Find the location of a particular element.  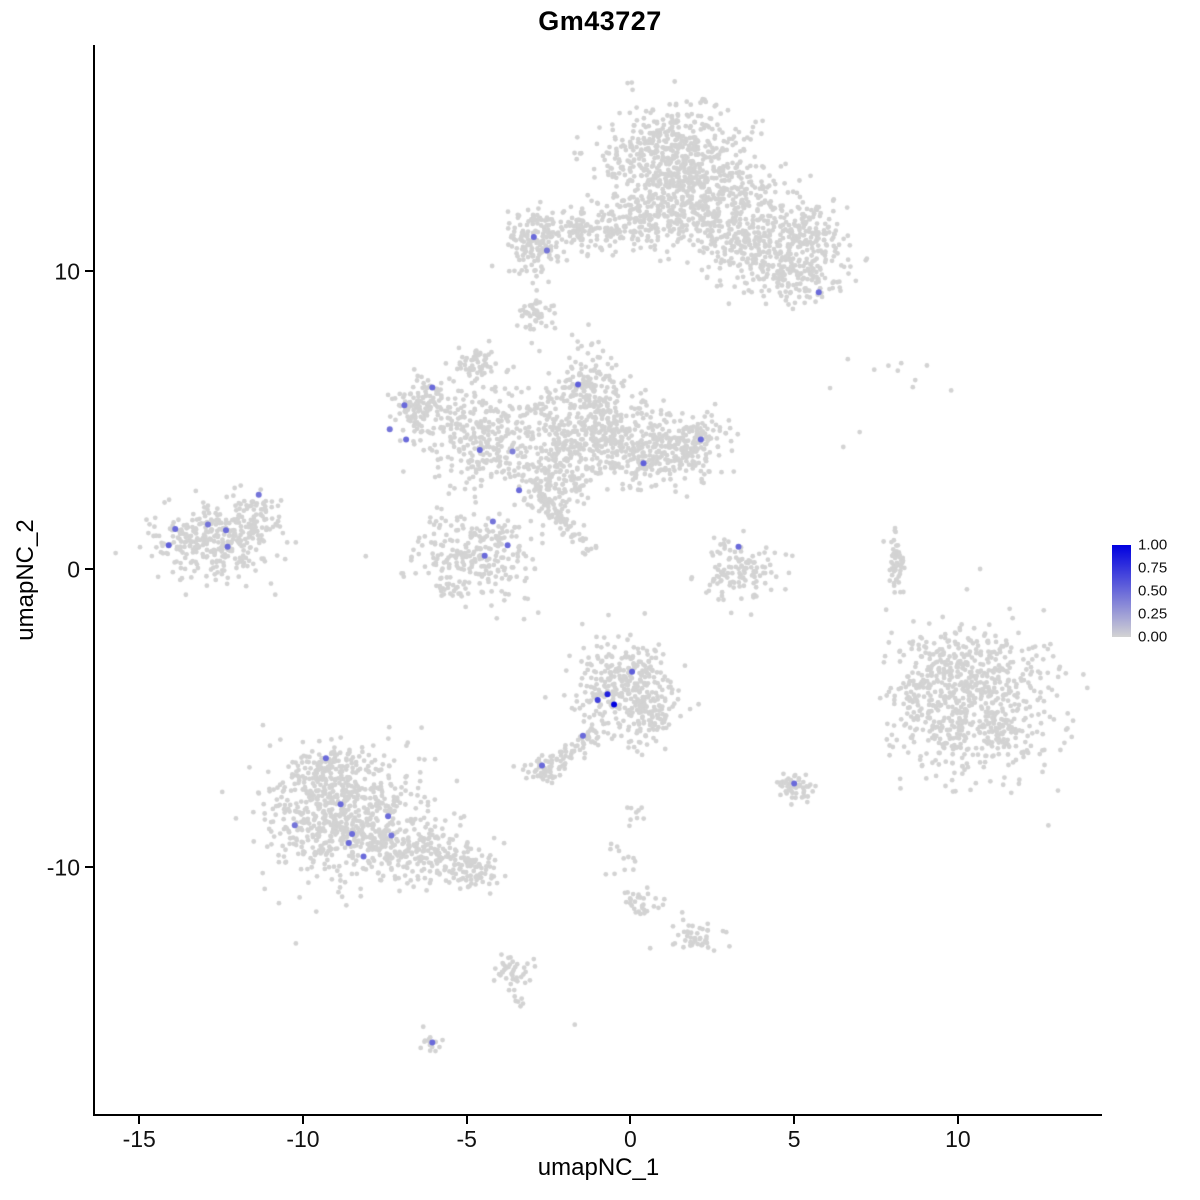

x-axis-line is located at coordinates (597, 1115).